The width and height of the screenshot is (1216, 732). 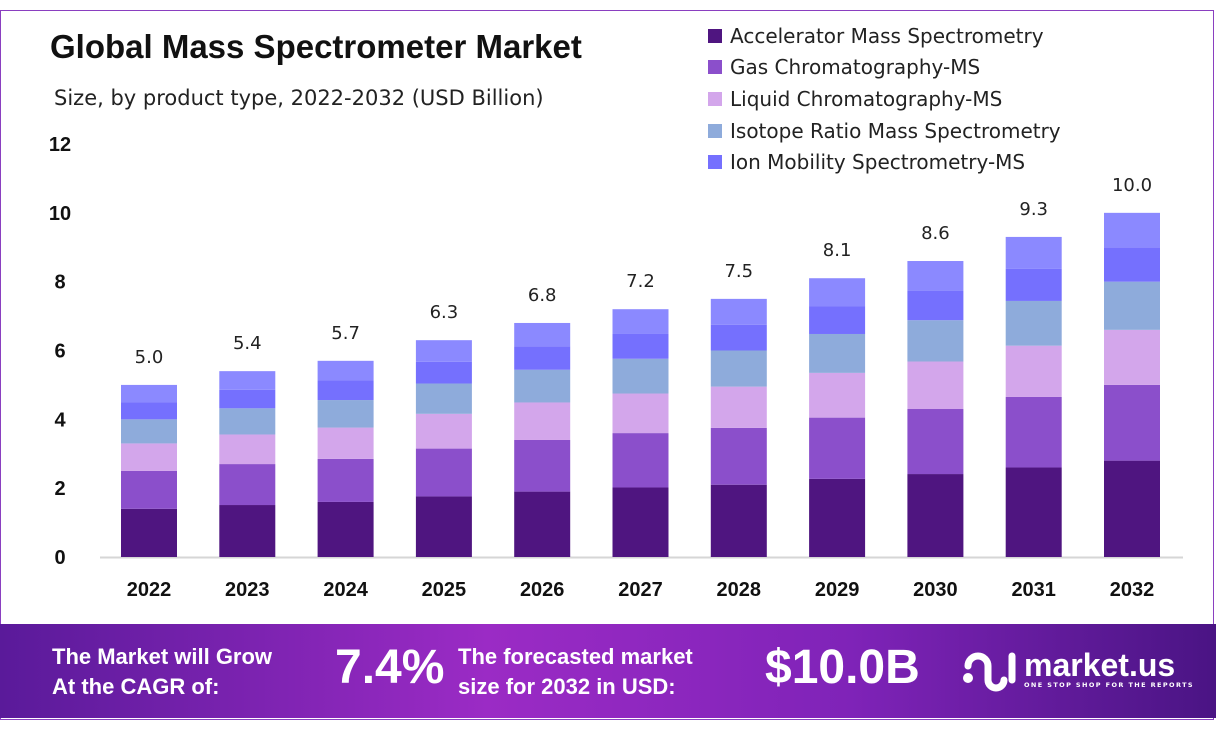 What do you see at coordinates (1109, 685) in the screenshot?
I see `logo-tagline: ONE STOP SHOP FOR THE REPORTS` at bounding box center [1109, 685].